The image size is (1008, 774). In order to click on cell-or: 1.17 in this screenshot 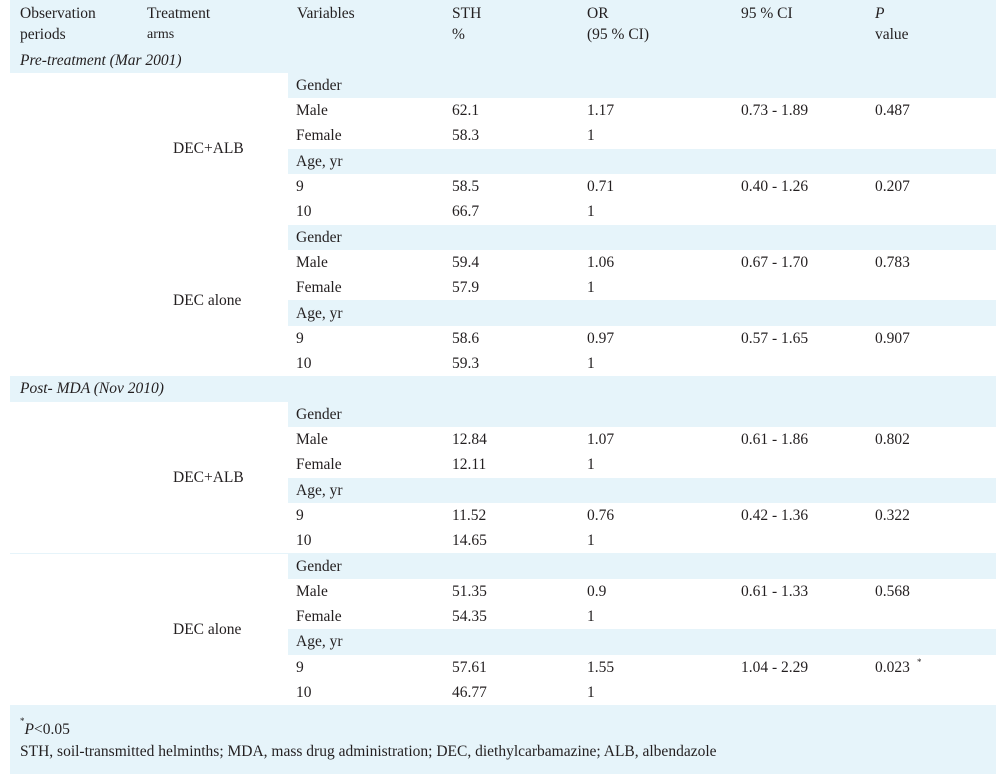, I will do `click(601, 111)`.